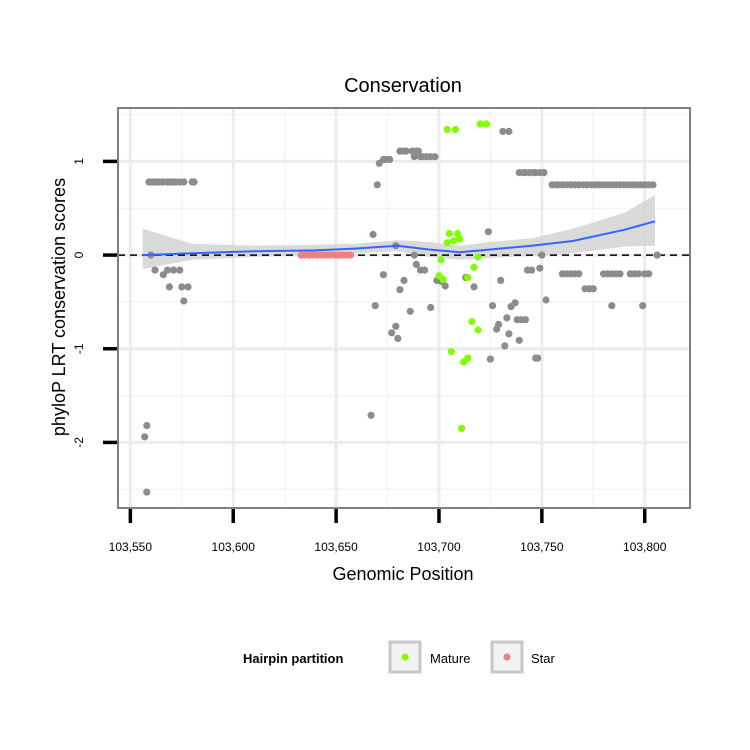  Describe the element at coordinates (450, 658) in the screenshot. I see `legend-label-mature: Mature` at that location.